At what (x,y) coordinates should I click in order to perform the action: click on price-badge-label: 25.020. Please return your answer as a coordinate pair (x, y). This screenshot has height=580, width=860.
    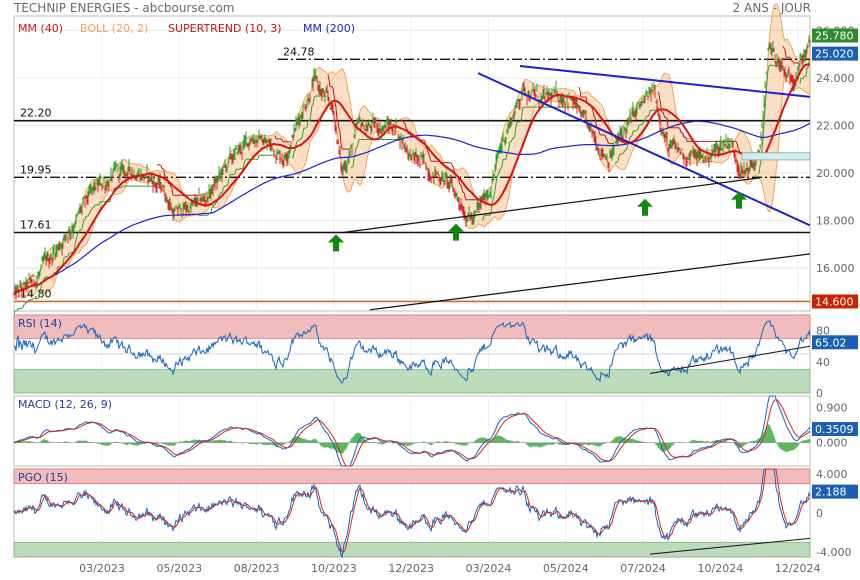
    Looking at the image, I should click on (834, 54).